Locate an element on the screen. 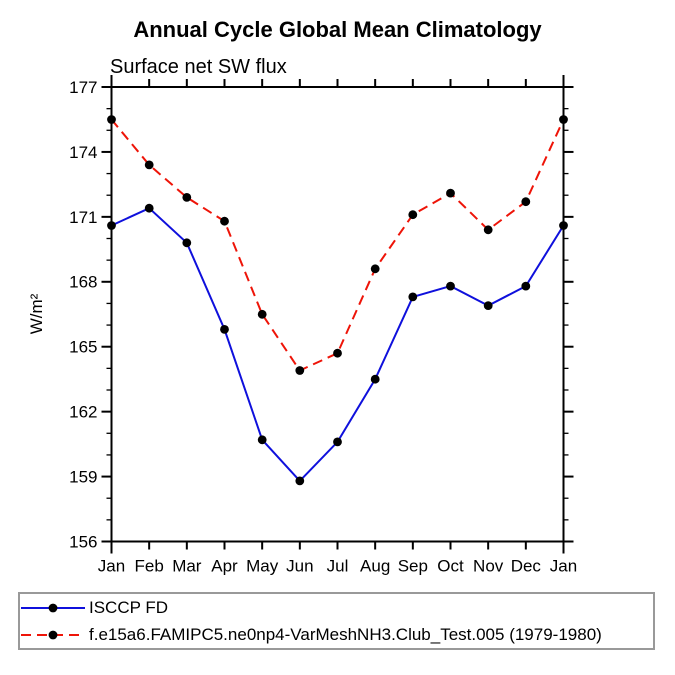 The image size is (675, 675). x-tick-label: May is located at coordinates (262, 566).